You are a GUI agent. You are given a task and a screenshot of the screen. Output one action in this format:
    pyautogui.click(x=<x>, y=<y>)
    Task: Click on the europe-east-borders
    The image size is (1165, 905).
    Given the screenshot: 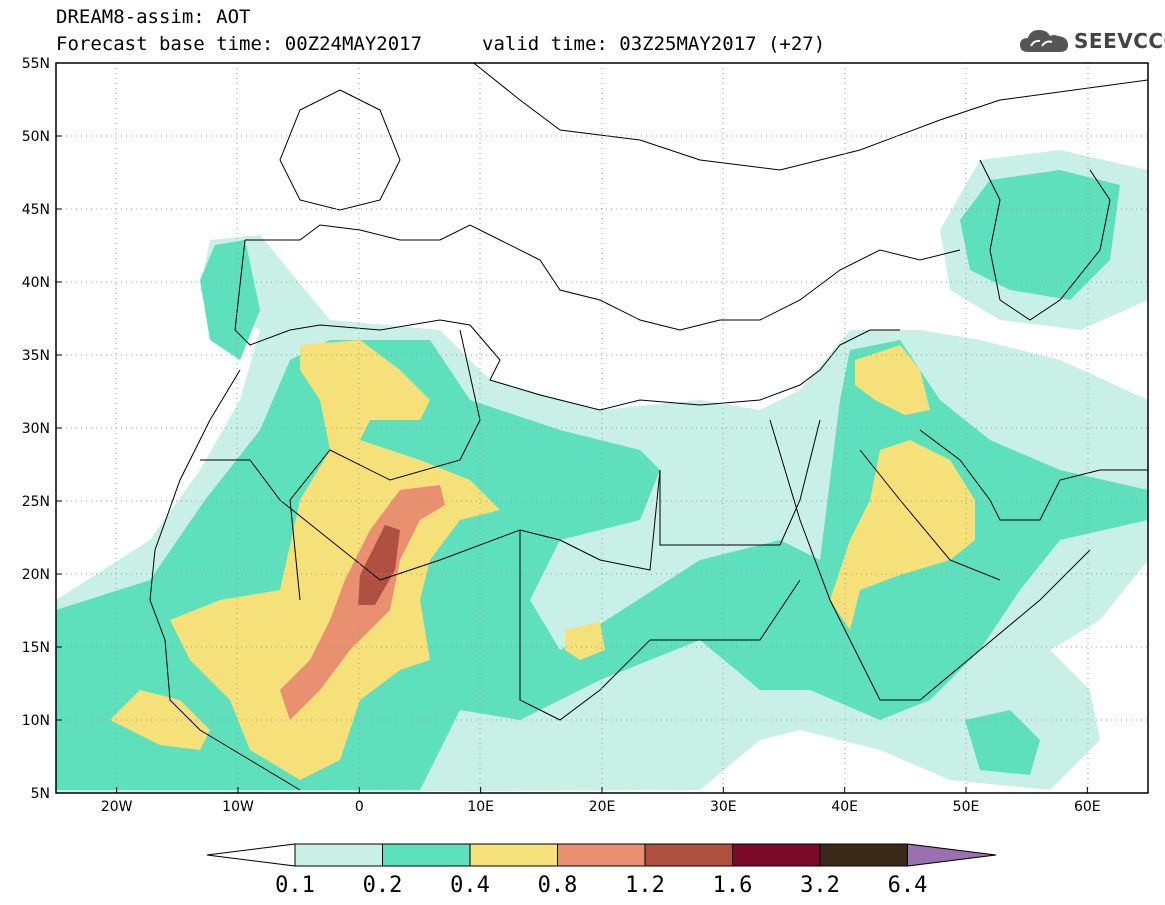 What is the action you would take?
    pyautogui.click(x=810, y=117)
    